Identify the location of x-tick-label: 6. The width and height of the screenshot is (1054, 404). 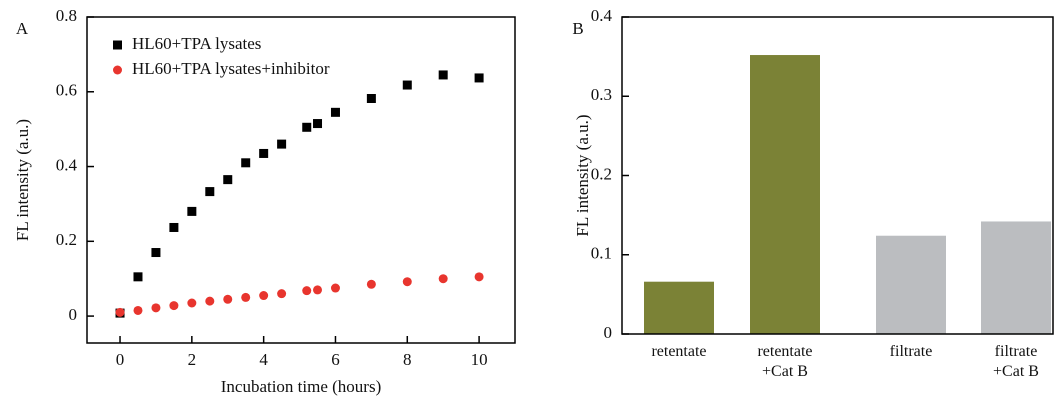
(335, 359).